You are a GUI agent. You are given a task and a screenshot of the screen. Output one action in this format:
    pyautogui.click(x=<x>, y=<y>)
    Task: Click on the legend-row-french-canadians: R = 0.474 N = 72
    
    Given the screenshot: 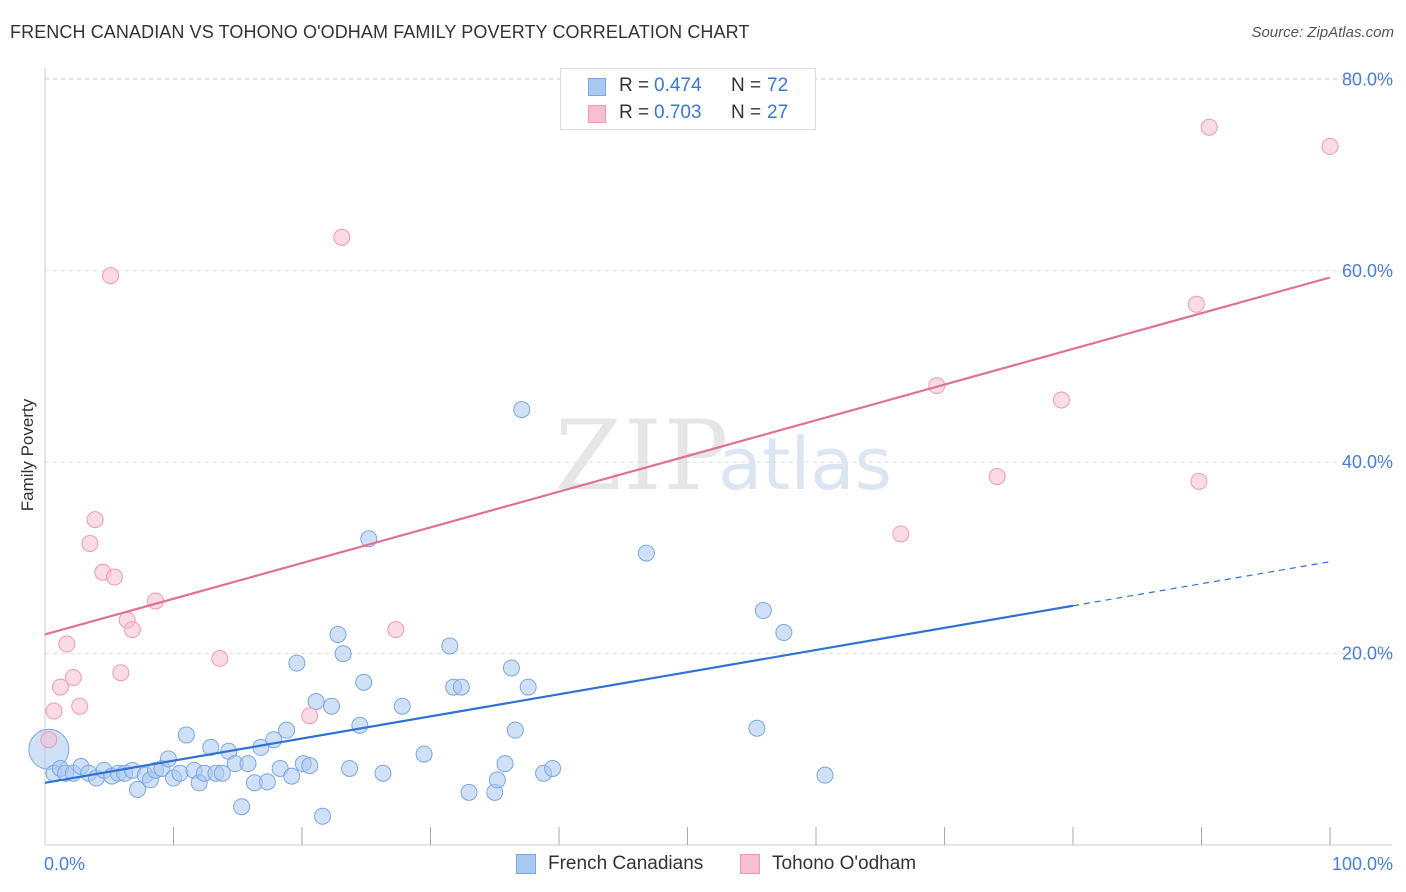 What is the action you would take?
    pyautogui.click(x=688, y=87)
    